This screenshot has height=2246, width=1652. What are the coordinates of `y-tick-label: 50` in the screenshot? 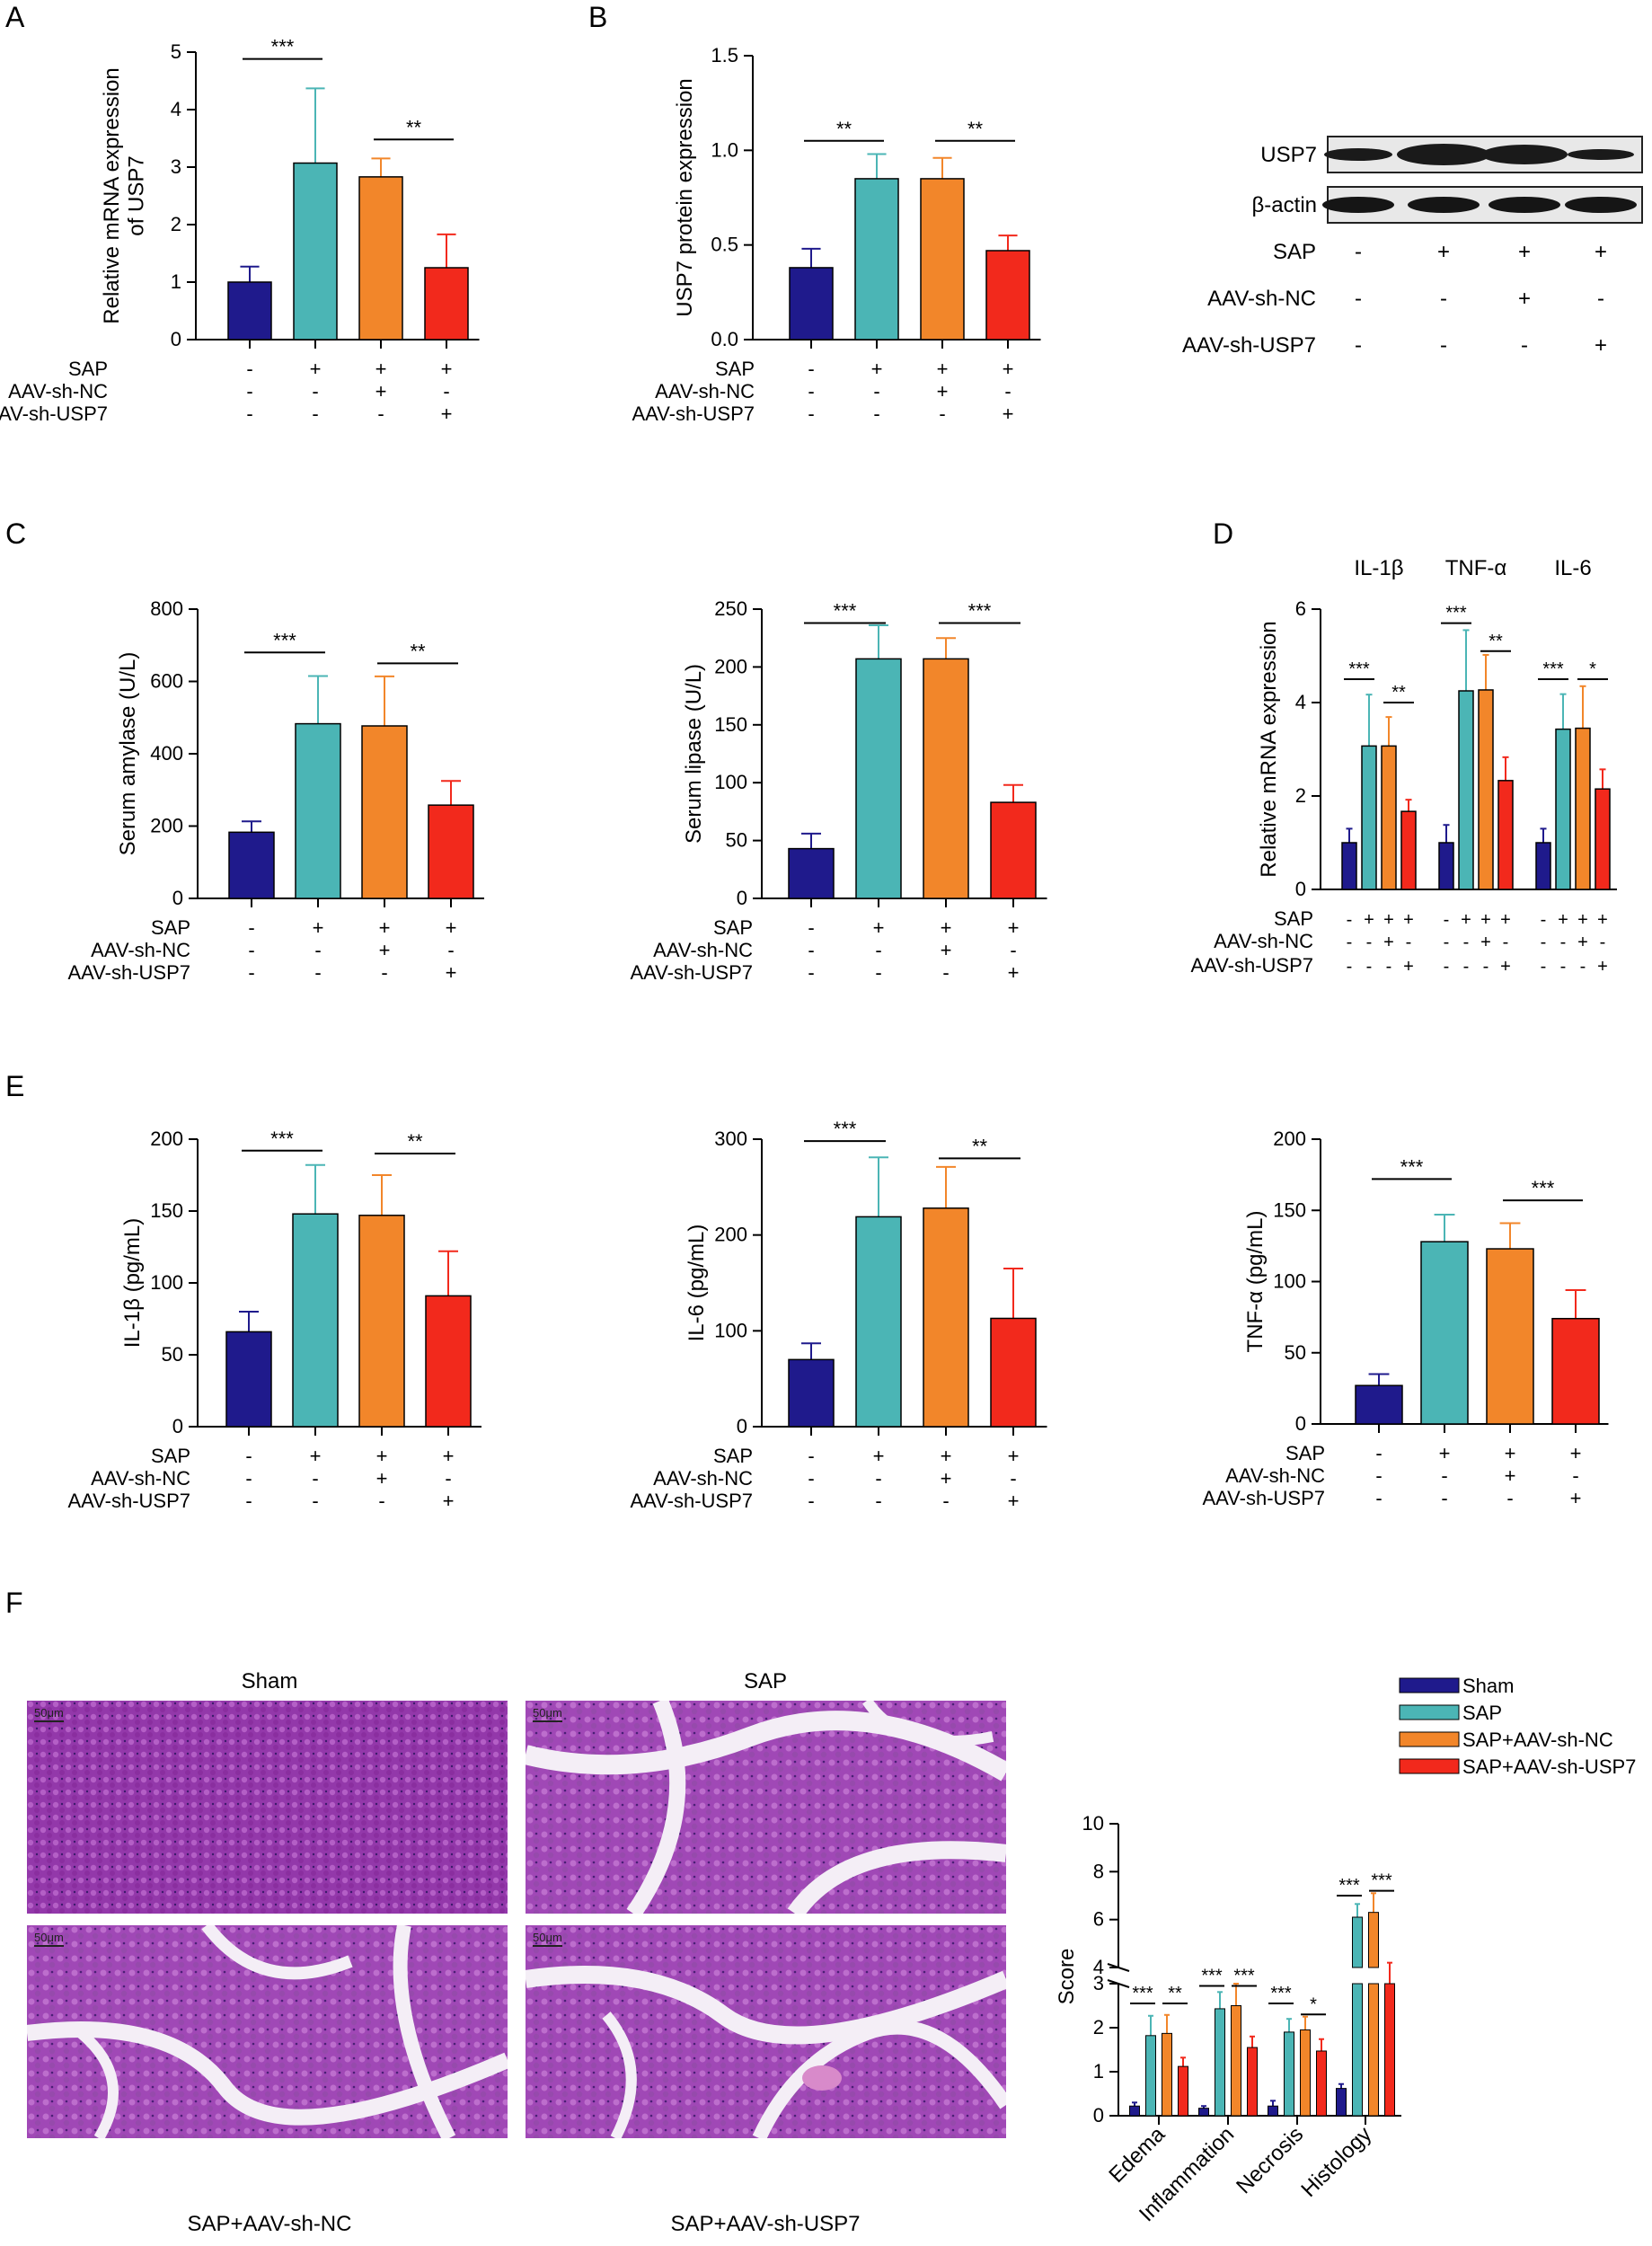 It's located at (1295, 1352).